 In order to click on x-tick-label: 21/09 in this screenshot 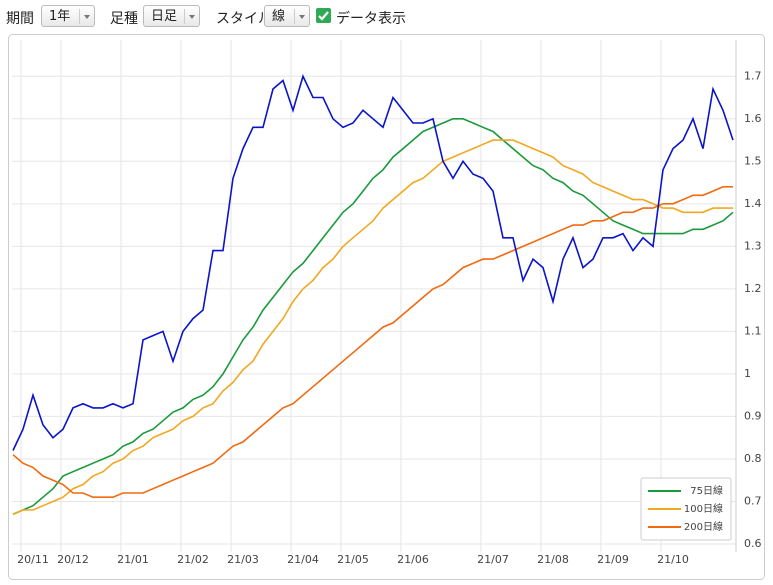, I will do `click(613, 559)`.